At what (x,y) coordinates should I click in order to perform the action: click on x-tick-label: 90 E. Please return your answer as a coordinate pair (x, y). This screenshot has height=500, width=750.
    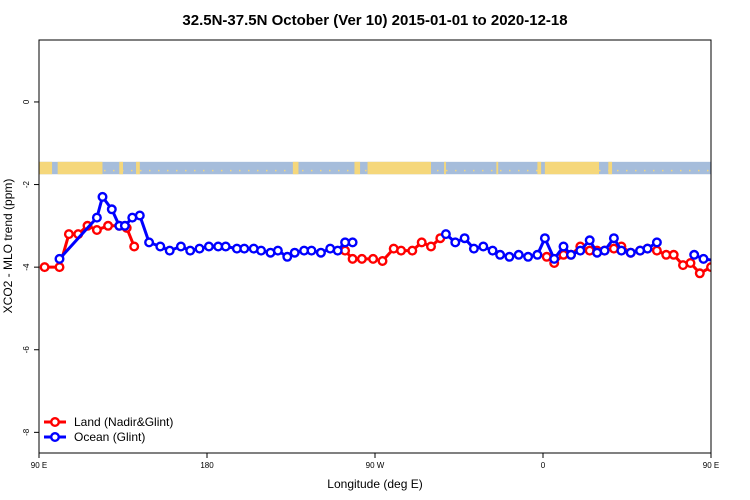
    Looking at the image, I should click on (39, 465).